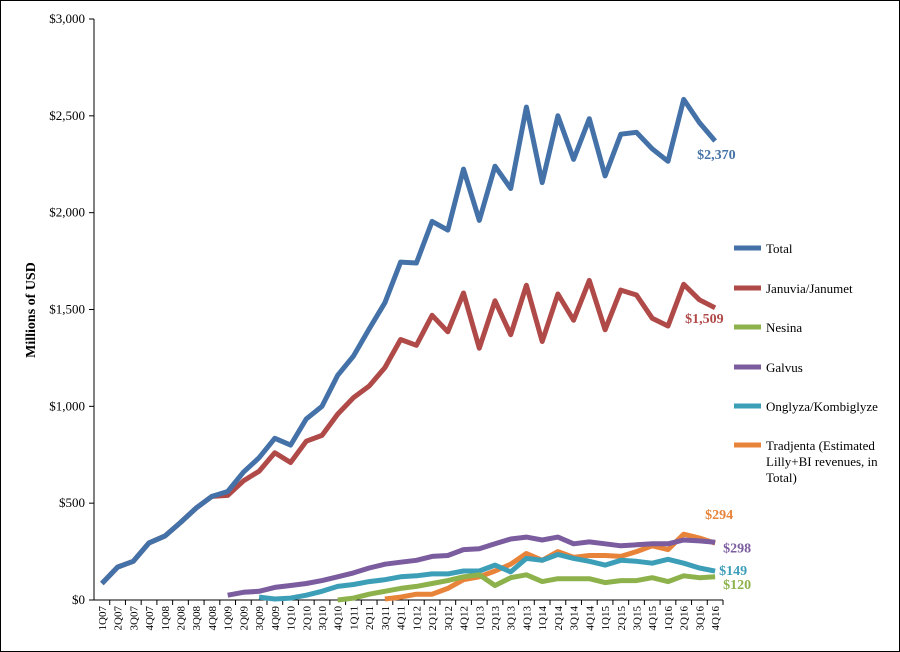 Image resolution: width=900 pixels, height=652 pixels. I want to click on x-tick-label: 2Q09, so click(244, 618).